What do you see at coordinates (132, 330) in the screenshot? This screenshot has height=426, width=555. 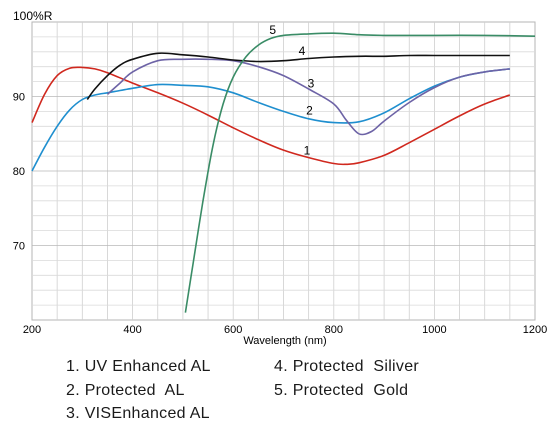 I see `x-tick-label: 400` at bounding box center [132, 330].